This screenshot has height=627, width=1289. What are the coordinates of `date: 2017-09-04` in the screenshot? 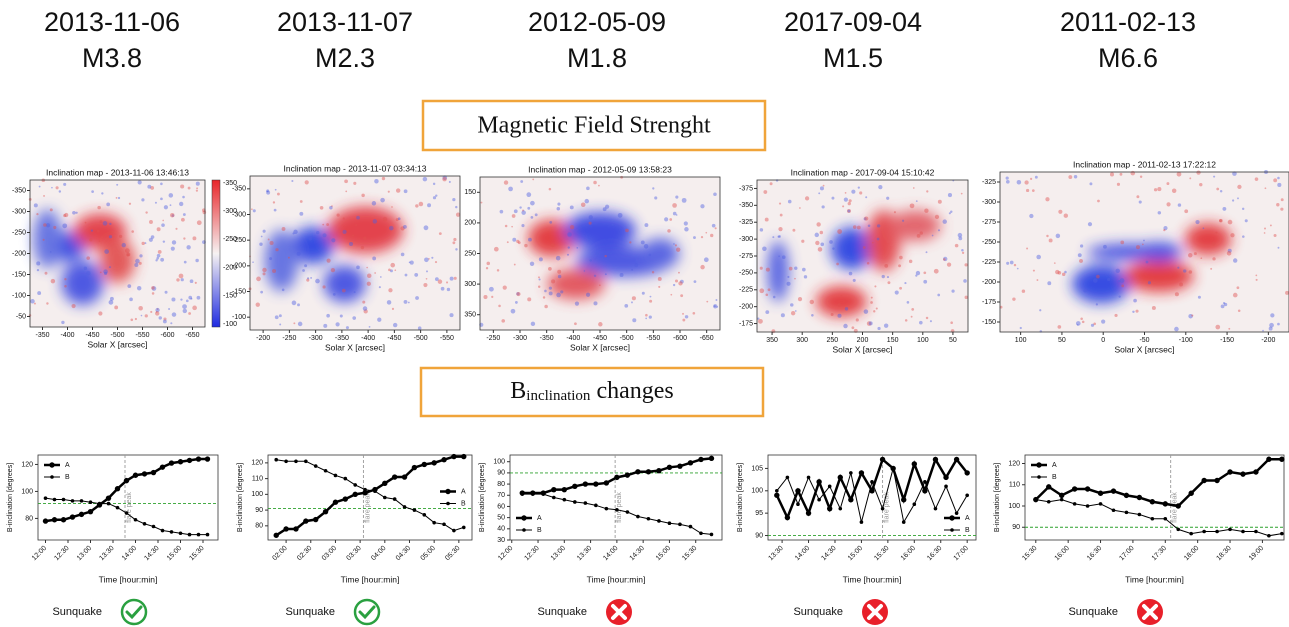 It's located at (853, 22).